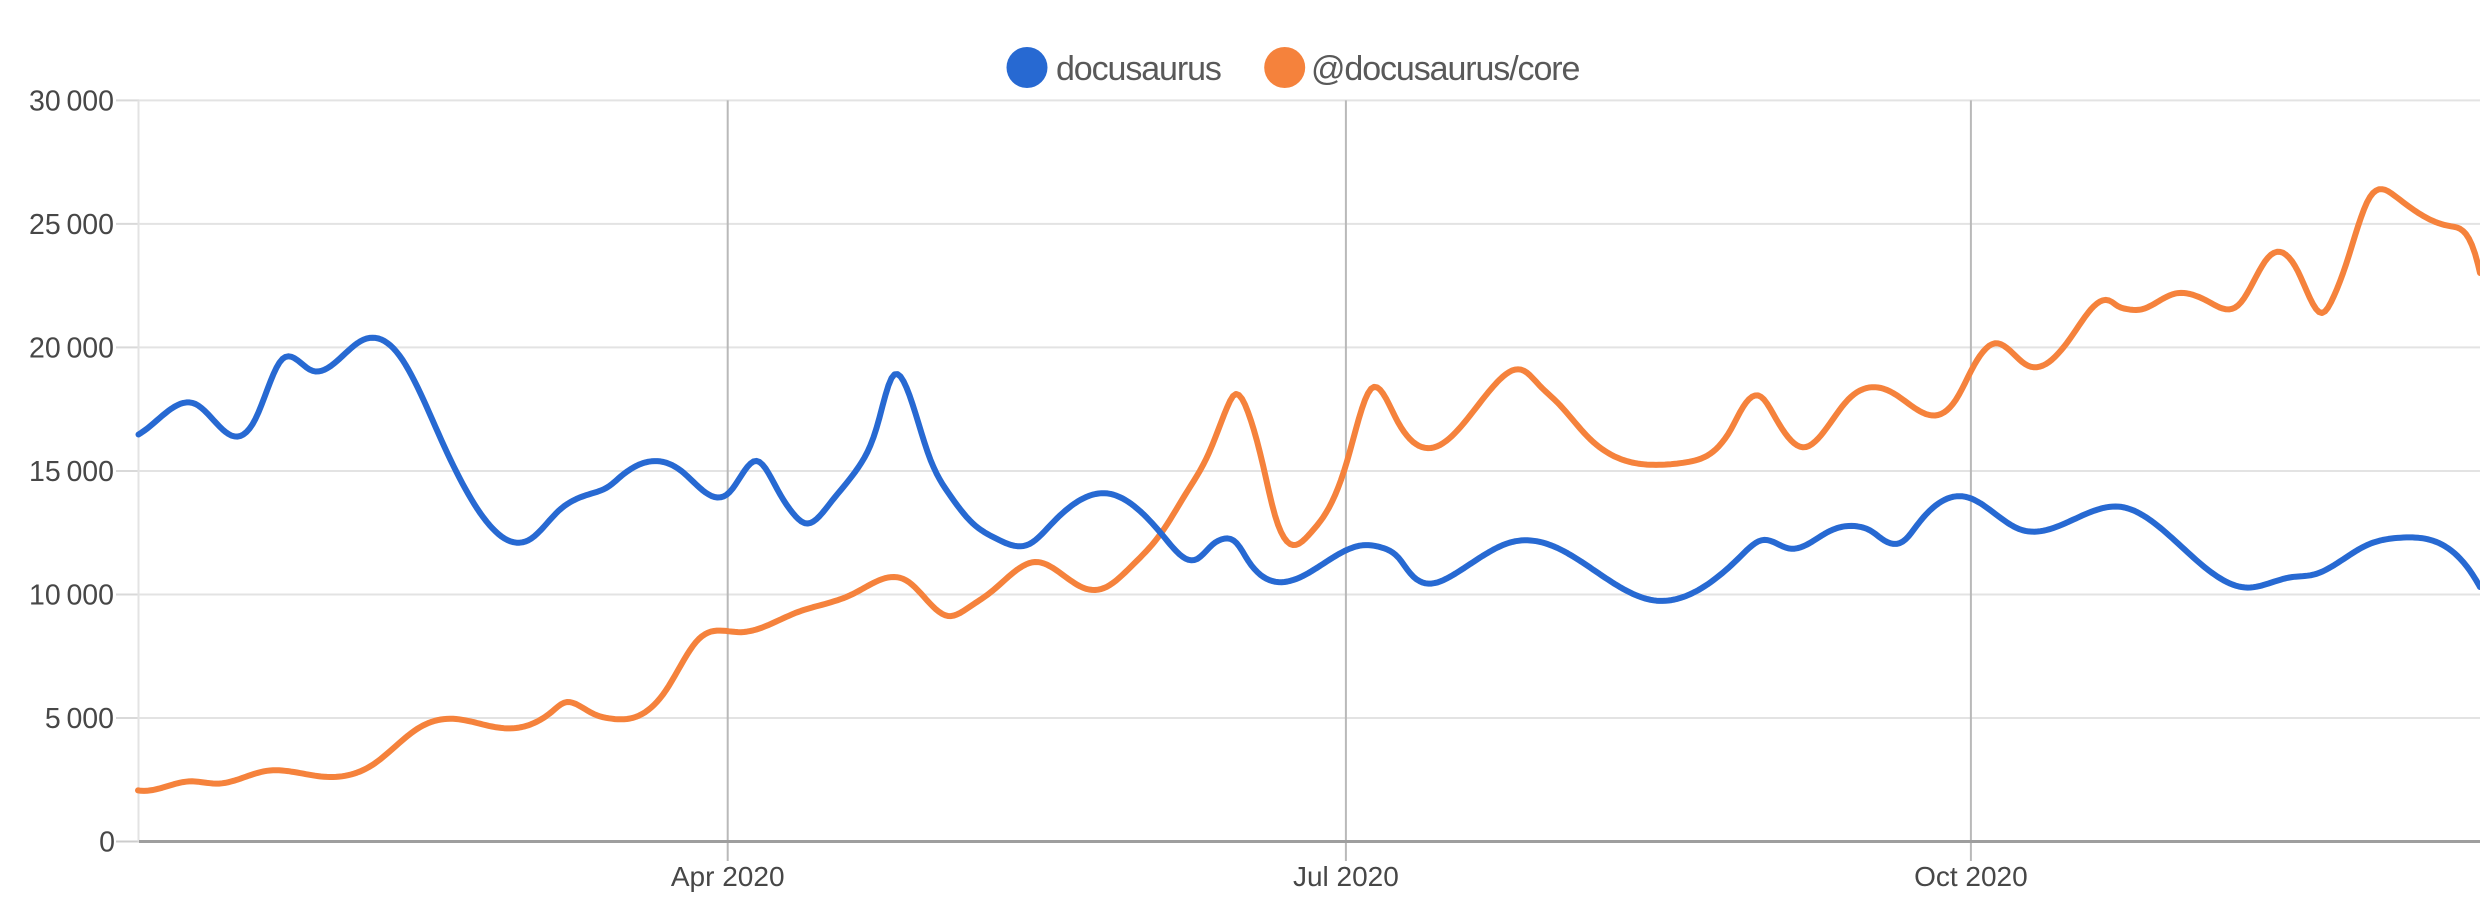 The height and width of the screenshot is (922, 2480). Describe the element at coordinates (1445, 69) in the screenshot. I see `svg-text: @docusaurus/core` at that location.